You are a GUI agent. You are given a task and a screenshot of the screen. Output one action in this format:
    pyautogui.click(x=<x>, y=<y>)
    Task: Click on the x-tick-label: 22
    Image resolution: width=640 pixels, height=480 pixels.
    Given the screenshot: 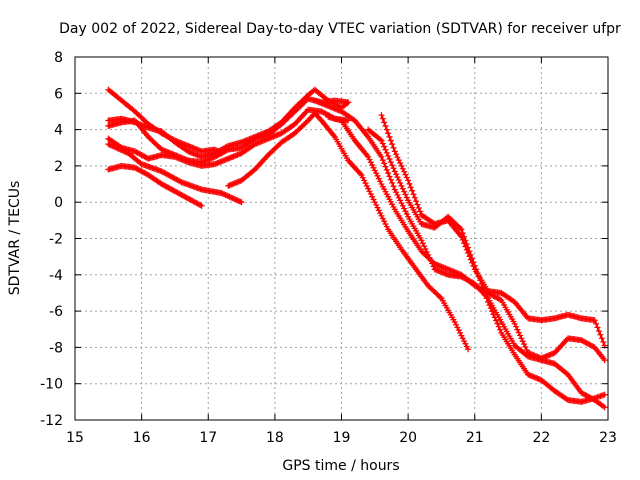 What is the action you would take?
    pyautogui.click(x=541, y=438)
    